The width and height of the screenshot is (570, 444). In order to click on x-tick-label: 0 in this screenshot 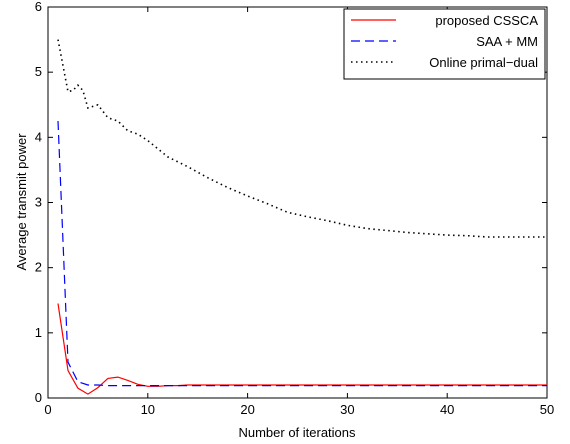, I will do `click(47, 409)`.